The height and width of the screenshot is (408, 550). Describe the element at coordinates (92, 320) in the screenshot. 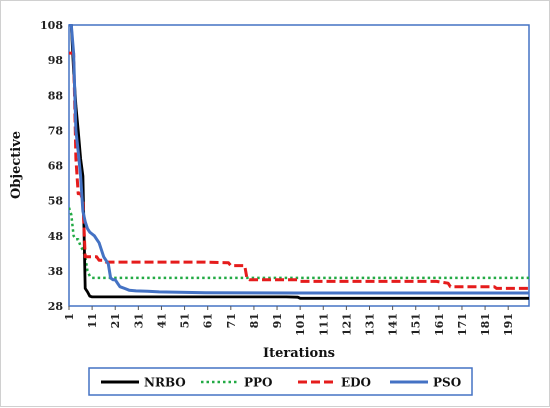

I see `x-tick-label: 11` at that location.